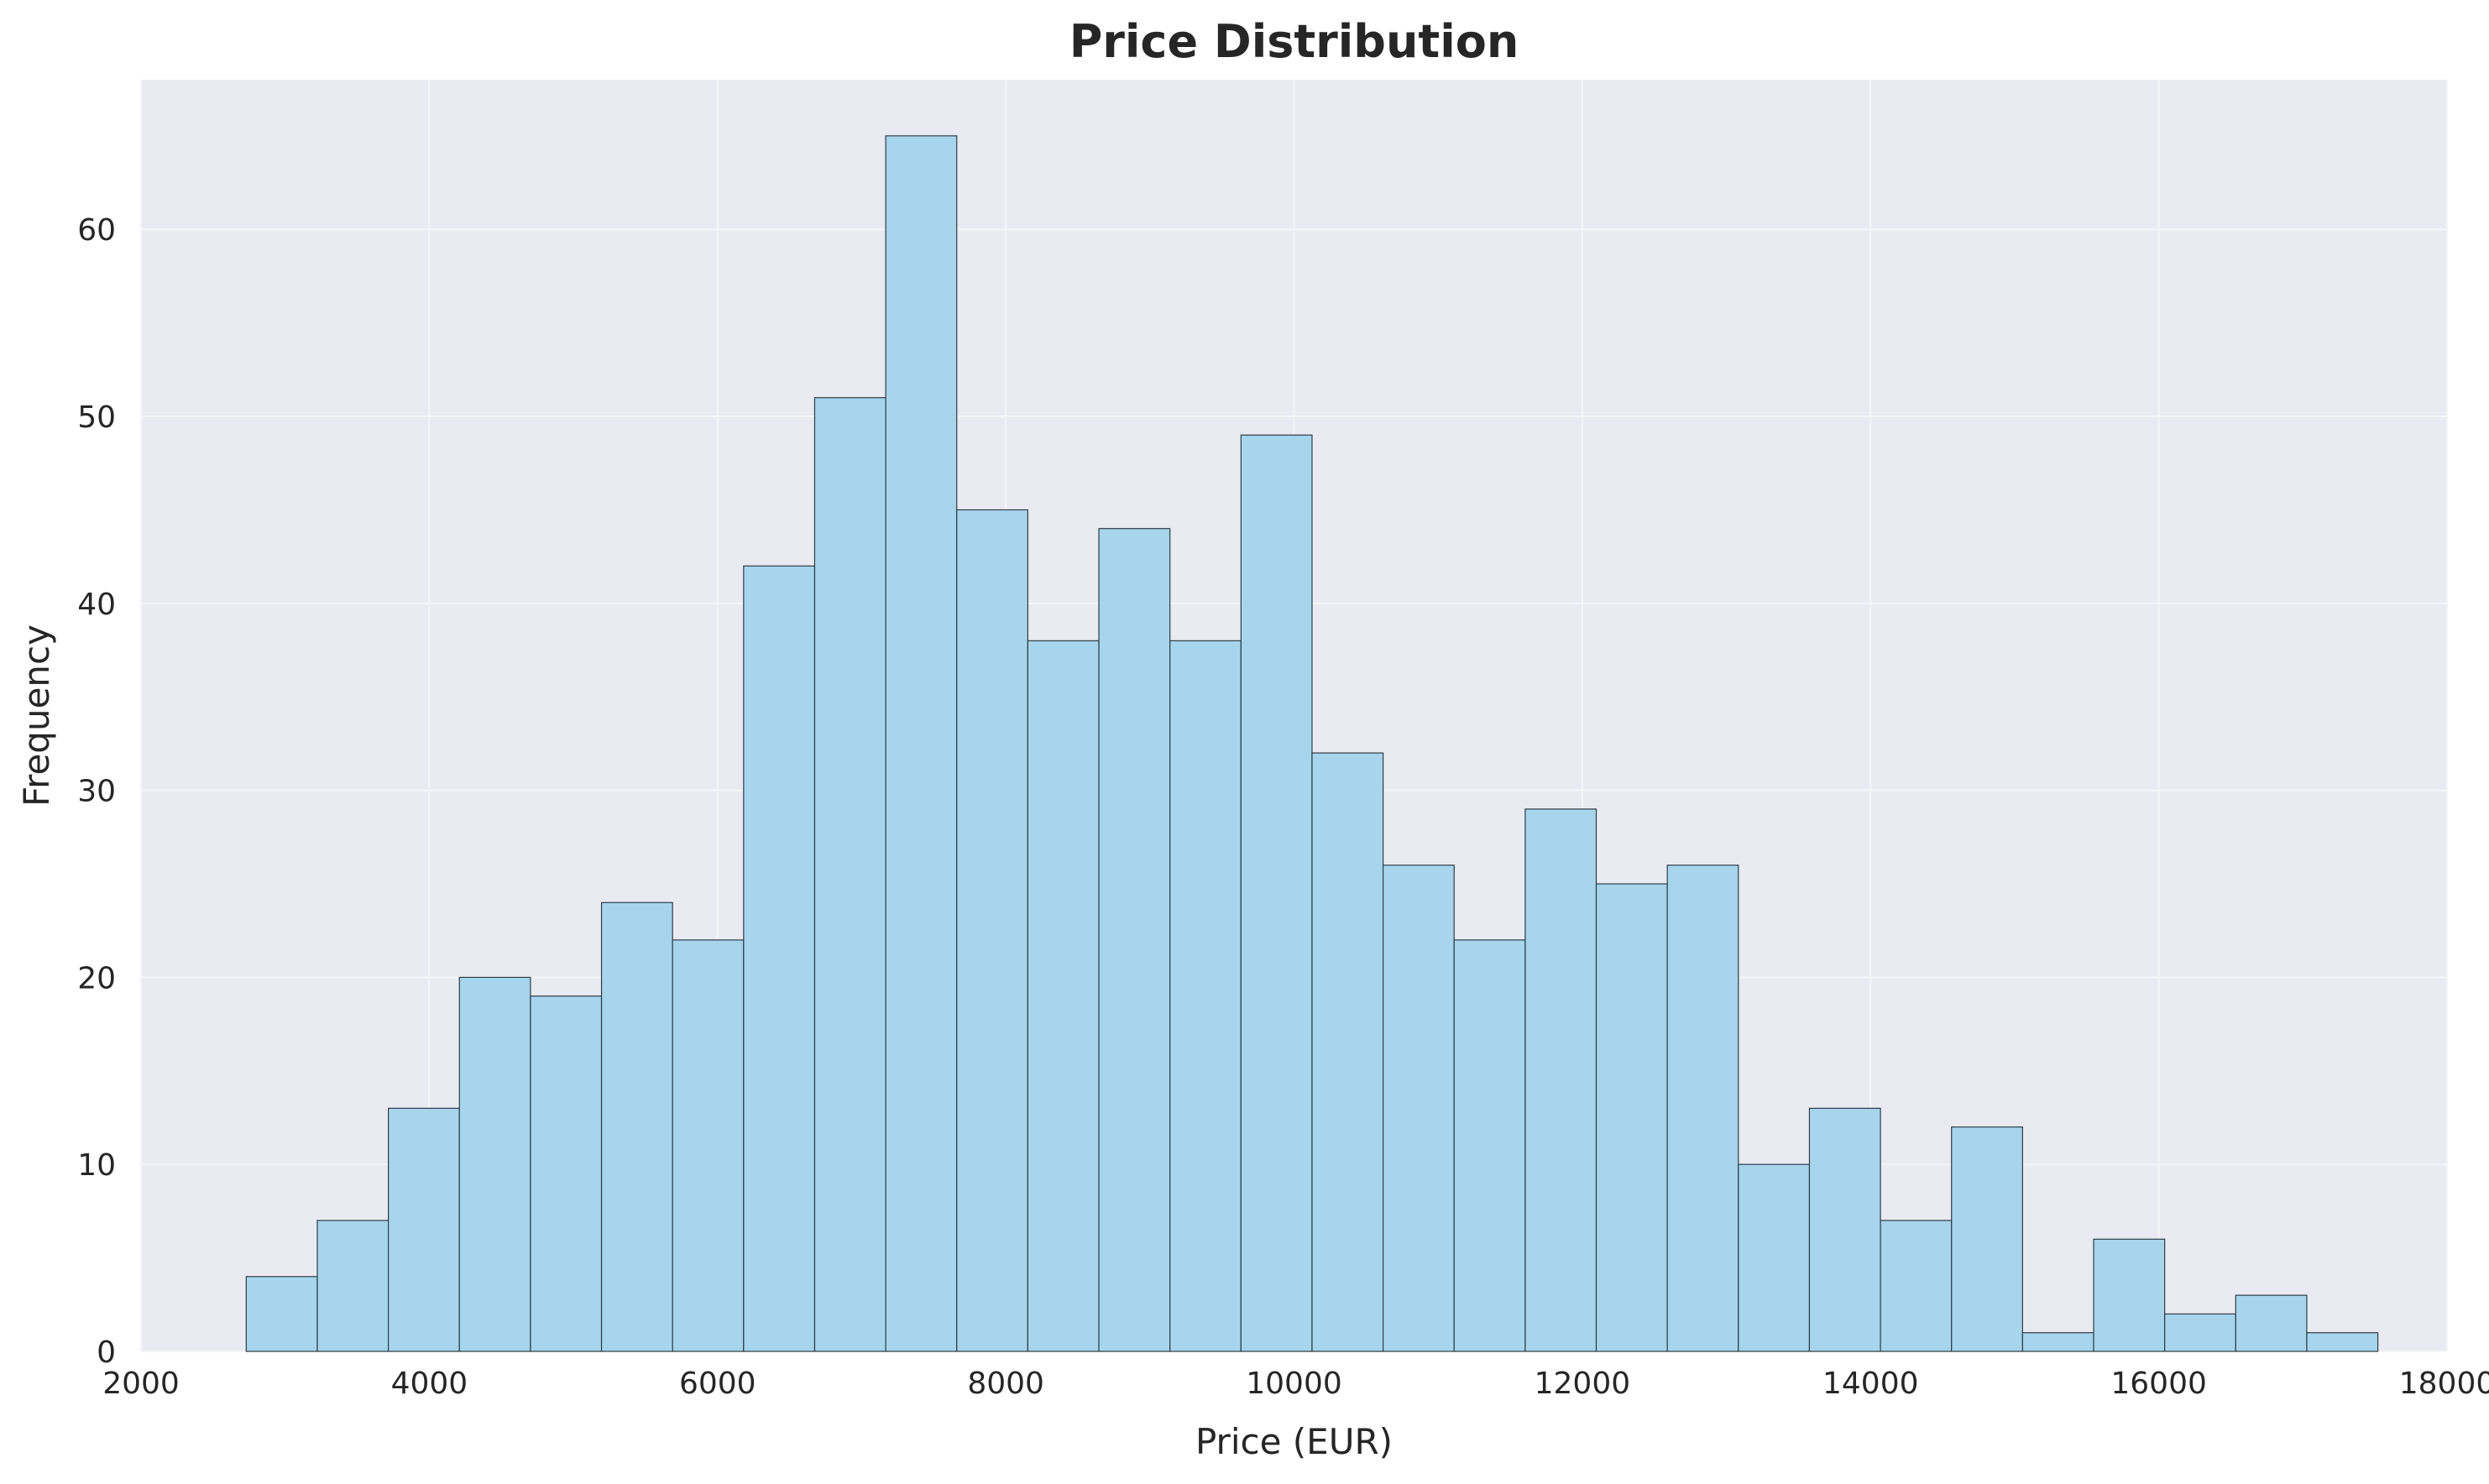  What do you see at coordinates (96, 978) in the screenshot?
I see `y-tick-label: 20` at bounding box center [96, 978].